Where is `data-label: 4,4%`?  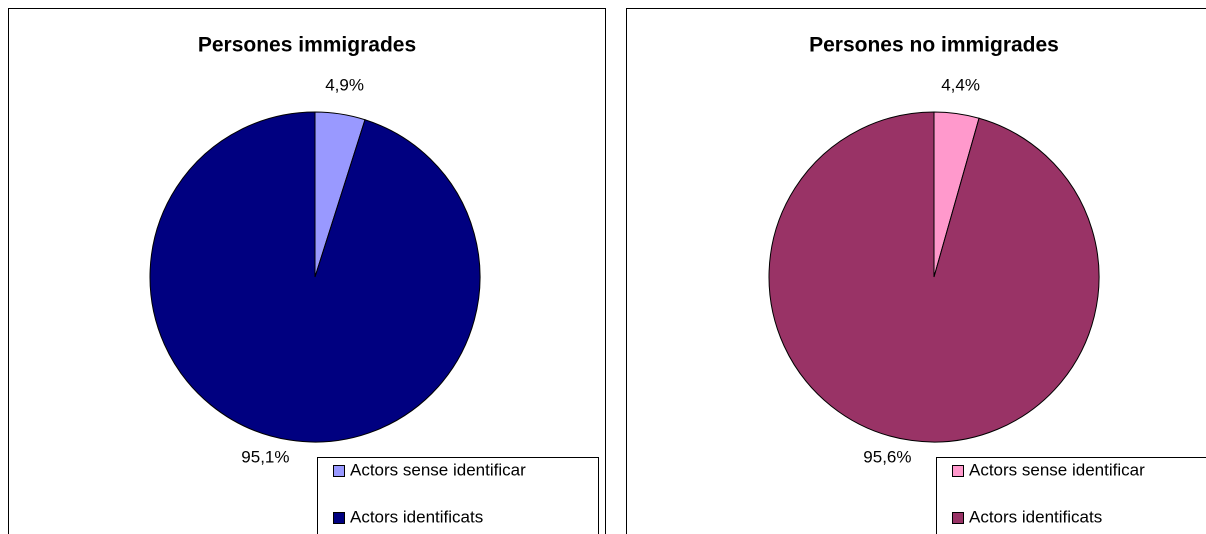
data-label: 4,4% is located at coordinates (960, 84).